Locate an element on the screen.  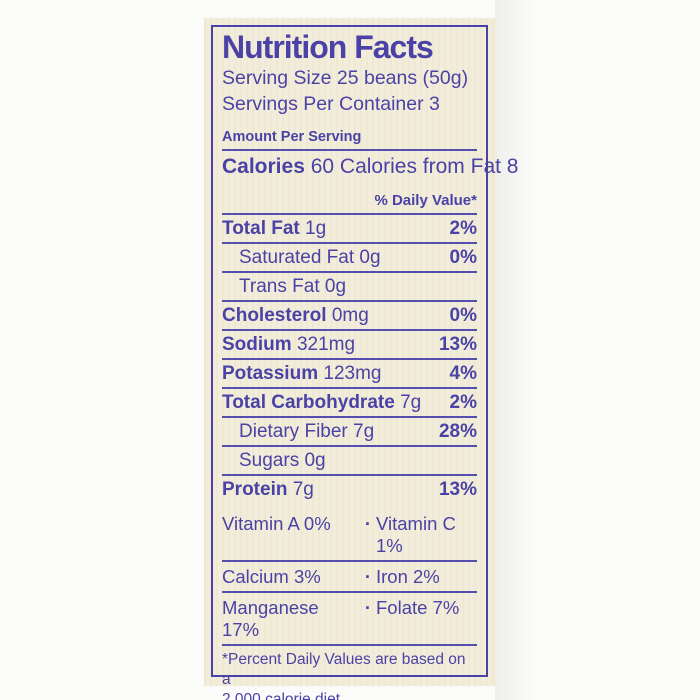
amount-per-serving-heading: Amount Per Serving is located at coordinates (349, 140).